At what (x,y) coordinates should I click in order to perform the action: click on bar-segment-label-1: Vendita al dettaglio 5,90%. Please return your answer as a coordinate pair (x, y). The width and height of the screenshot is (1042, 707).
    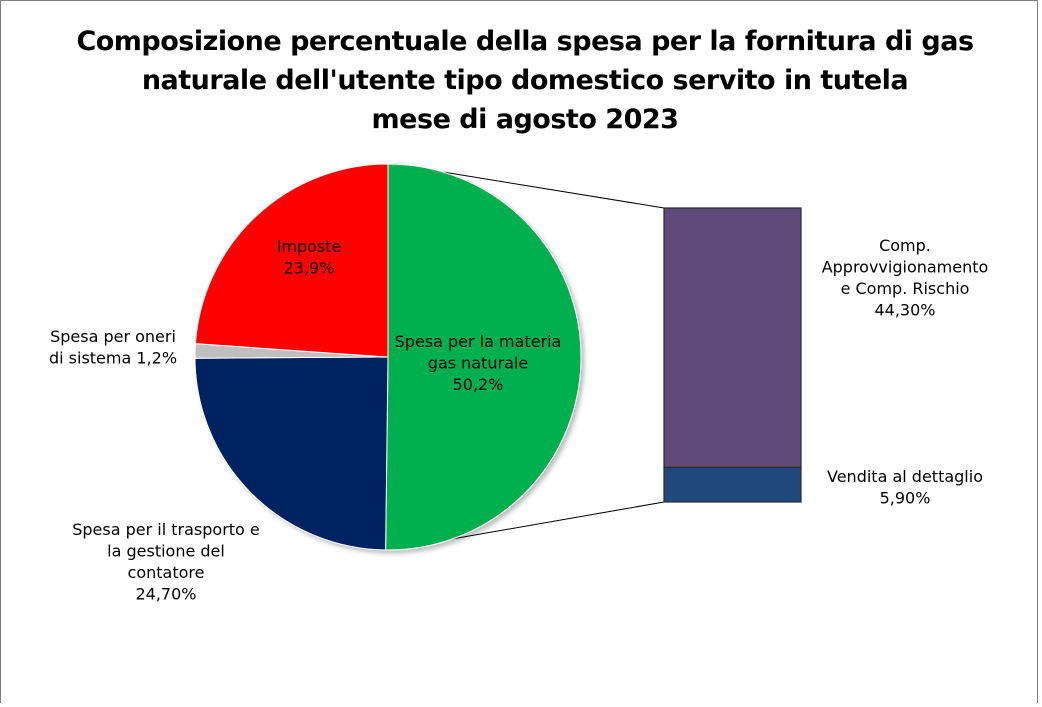
    Looking at the image, I should click on (905, 487).